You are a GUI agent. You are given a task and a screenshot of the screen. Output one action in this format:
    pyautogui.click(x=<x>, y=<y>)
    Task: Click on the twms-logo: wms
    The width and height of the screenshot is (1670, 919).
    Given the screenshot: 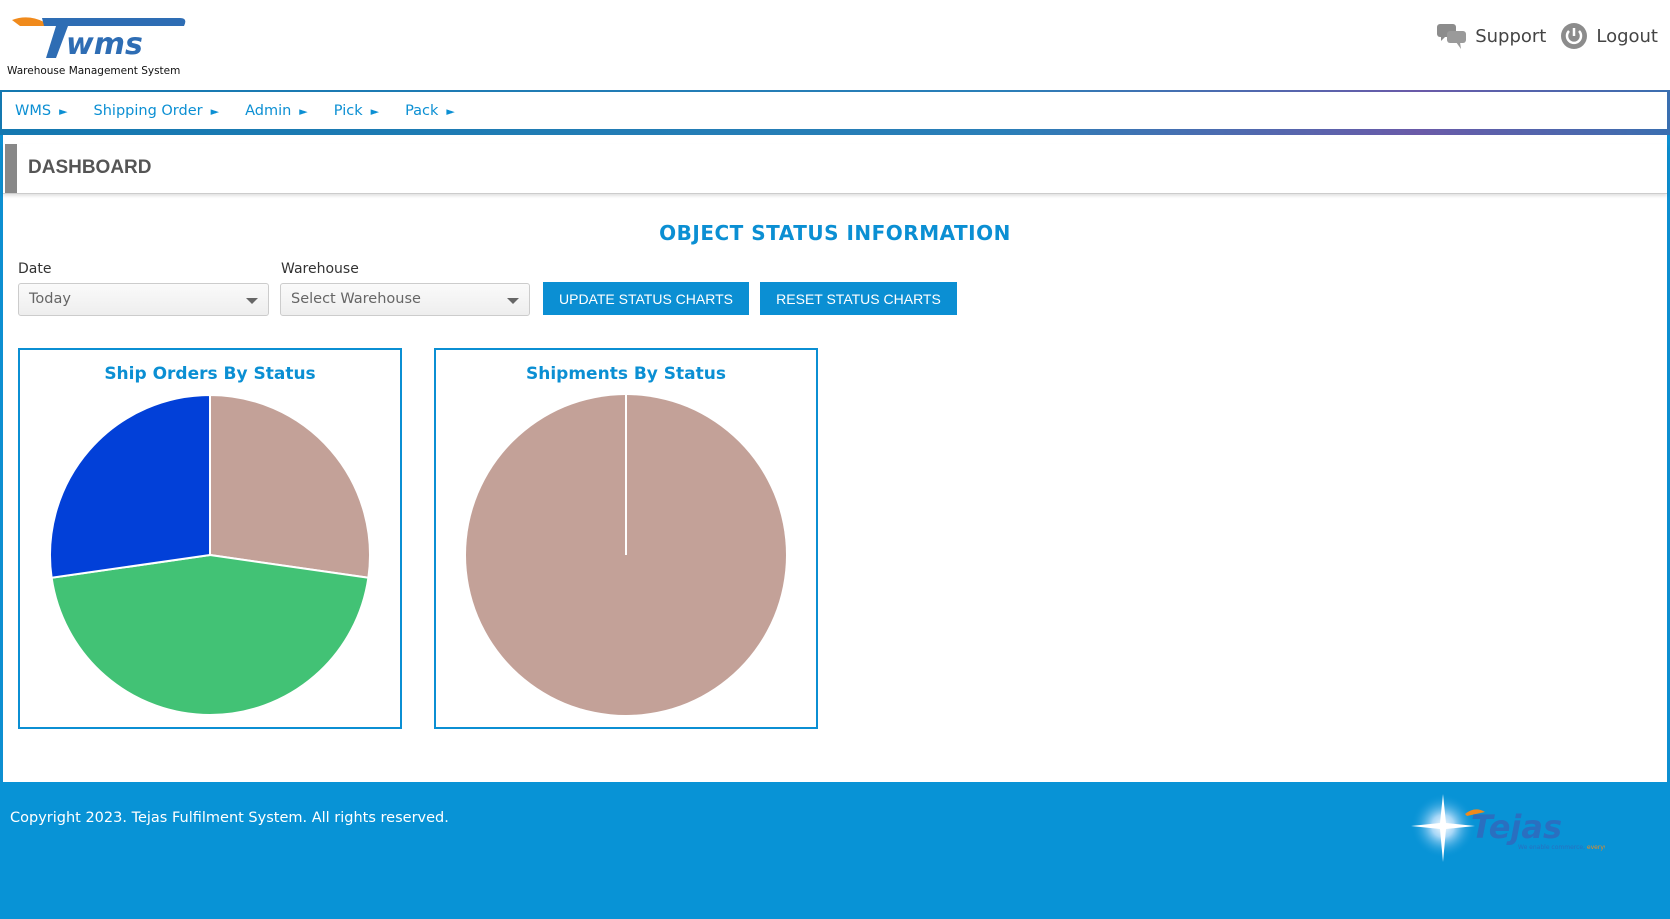 What is the action you would take?
    pyautogui.click(x=98, y=38)
    